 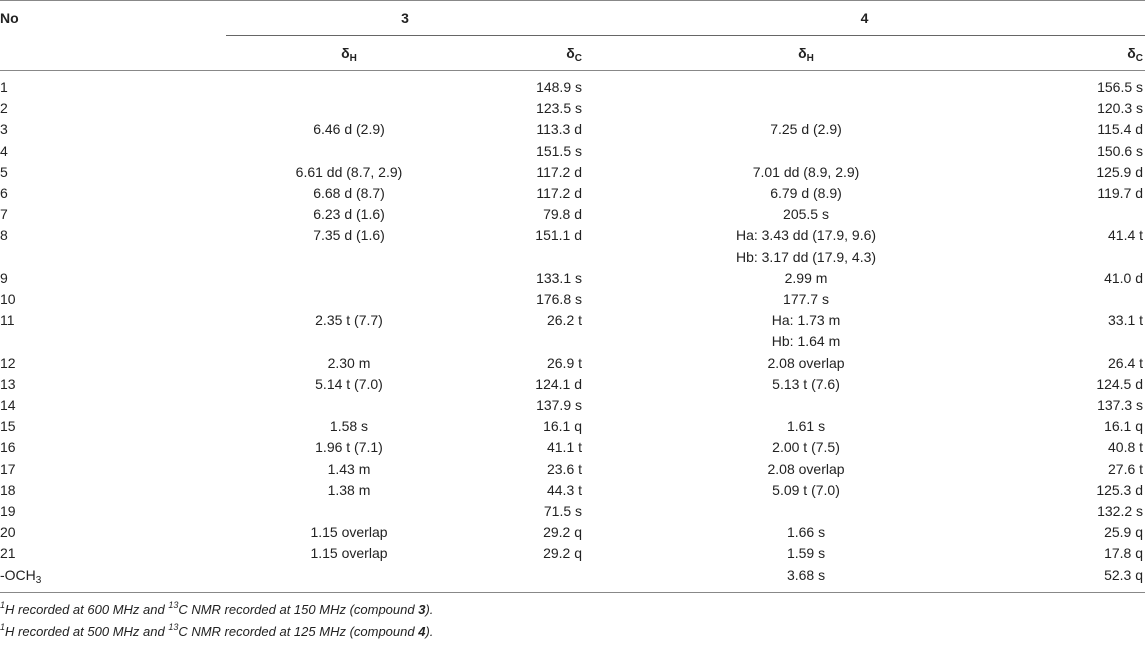 I want to click on row-number-cell: 16, so click(x=8, y=447).